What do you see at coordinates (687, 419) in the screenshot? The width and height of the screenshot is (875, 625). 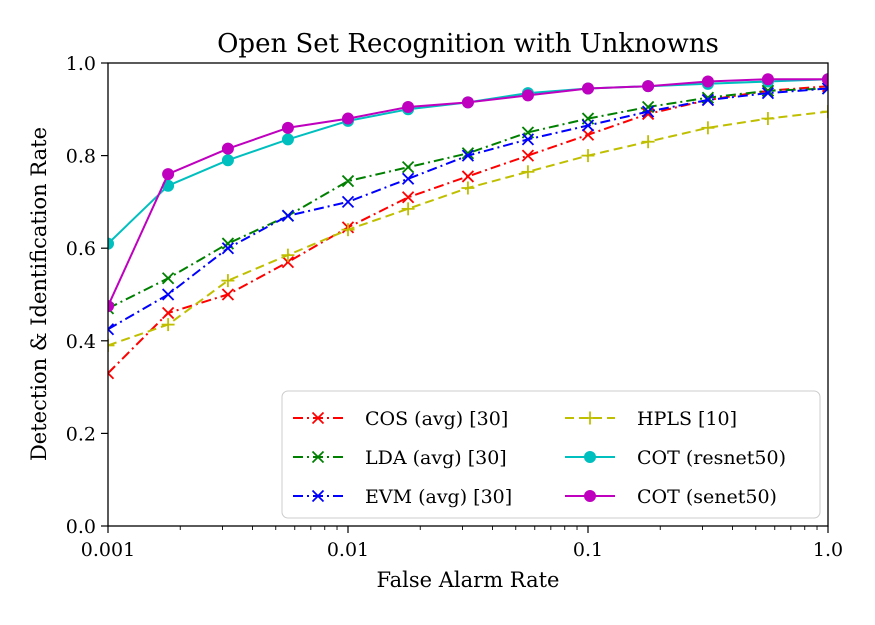 I see `legend-label: HPLS [10]` at bounding box center [687, 419].